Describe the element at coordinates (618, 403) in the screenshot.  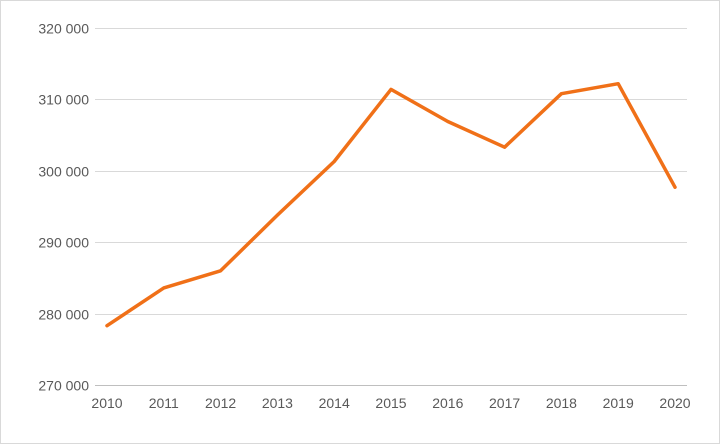
I see `x-tick-label: 2019` at that location.